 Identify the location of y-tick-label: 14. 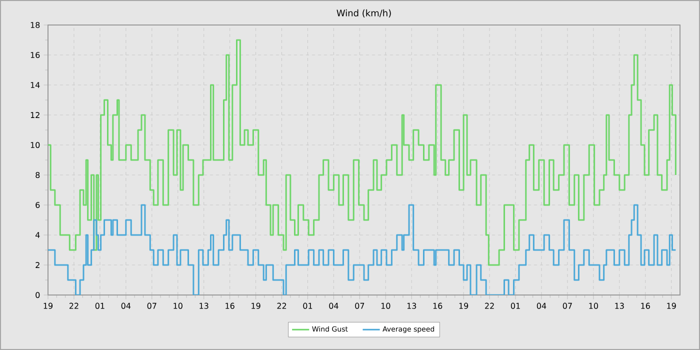
(35, 85).